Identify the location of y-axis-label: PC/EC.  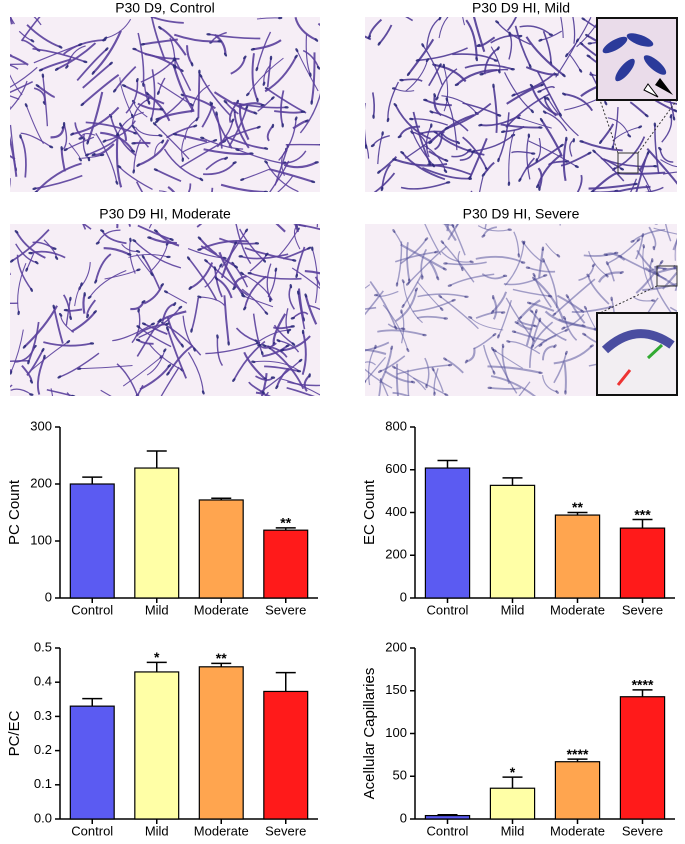
(14, 733).